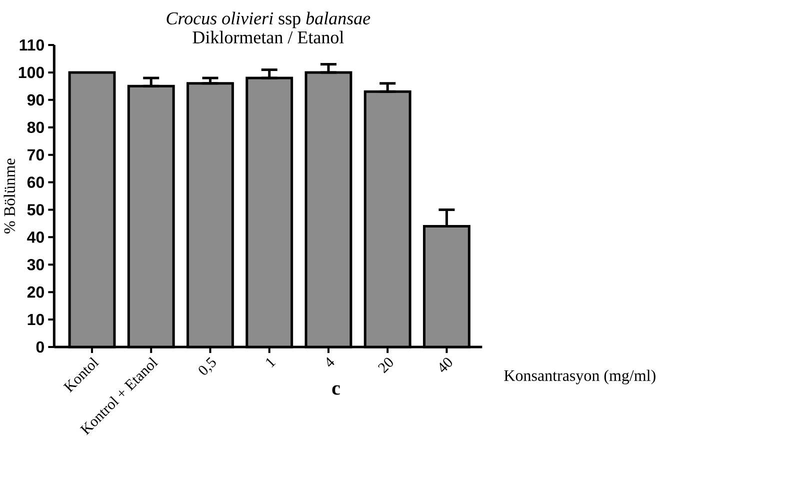 The width and height of the screenshot is (811, 488). I want to click on y-tick-label: 40, so click(35, 237).